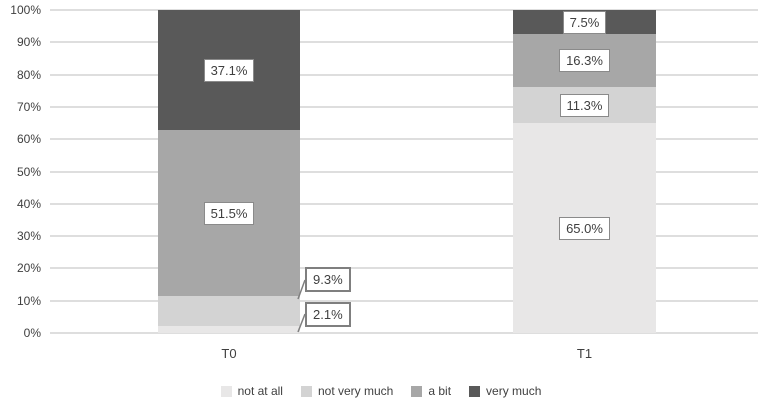 The width and height of the screenshot is (762, 403). I want to click on y-axis-tick-label: 100%, so click(25, 10).